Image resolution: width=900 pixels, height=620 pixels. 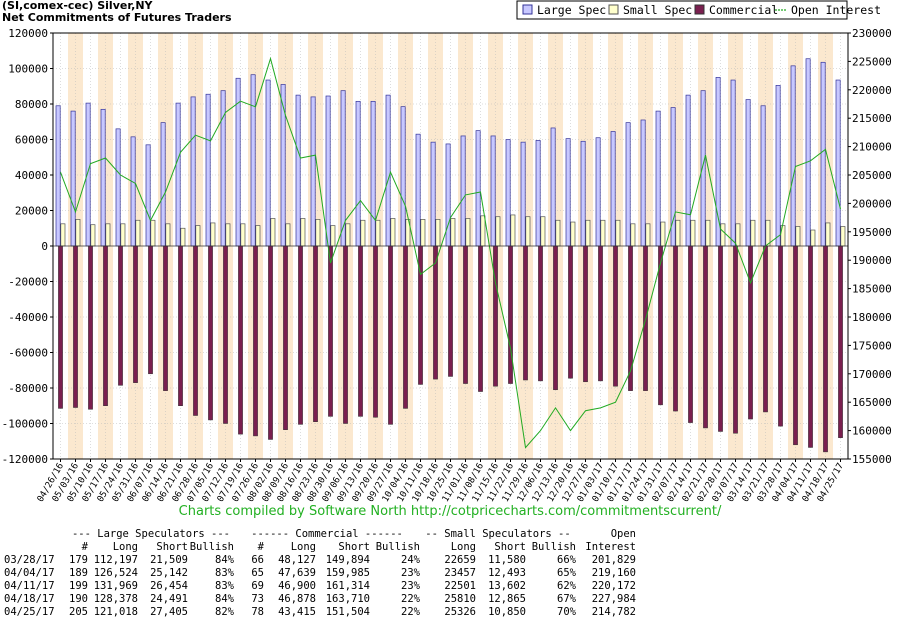 What do you see at coordinates (117, 17) in the screenshot?
I see `title-line-2: Net Commitments of Futures Traders` at bounding box center [117, 17].